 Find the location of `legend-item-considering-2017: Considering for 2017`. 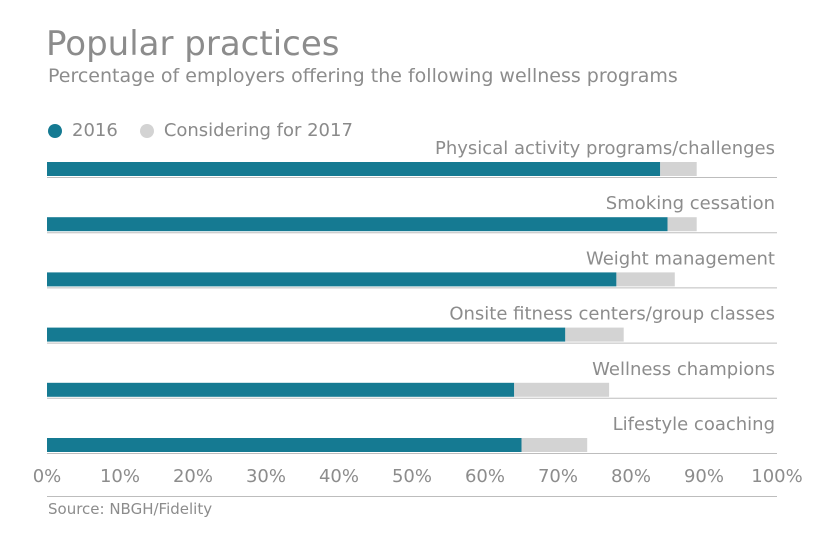

legend-item-considering-2017: Considering for 2017 is located at coordinates (246, 130).